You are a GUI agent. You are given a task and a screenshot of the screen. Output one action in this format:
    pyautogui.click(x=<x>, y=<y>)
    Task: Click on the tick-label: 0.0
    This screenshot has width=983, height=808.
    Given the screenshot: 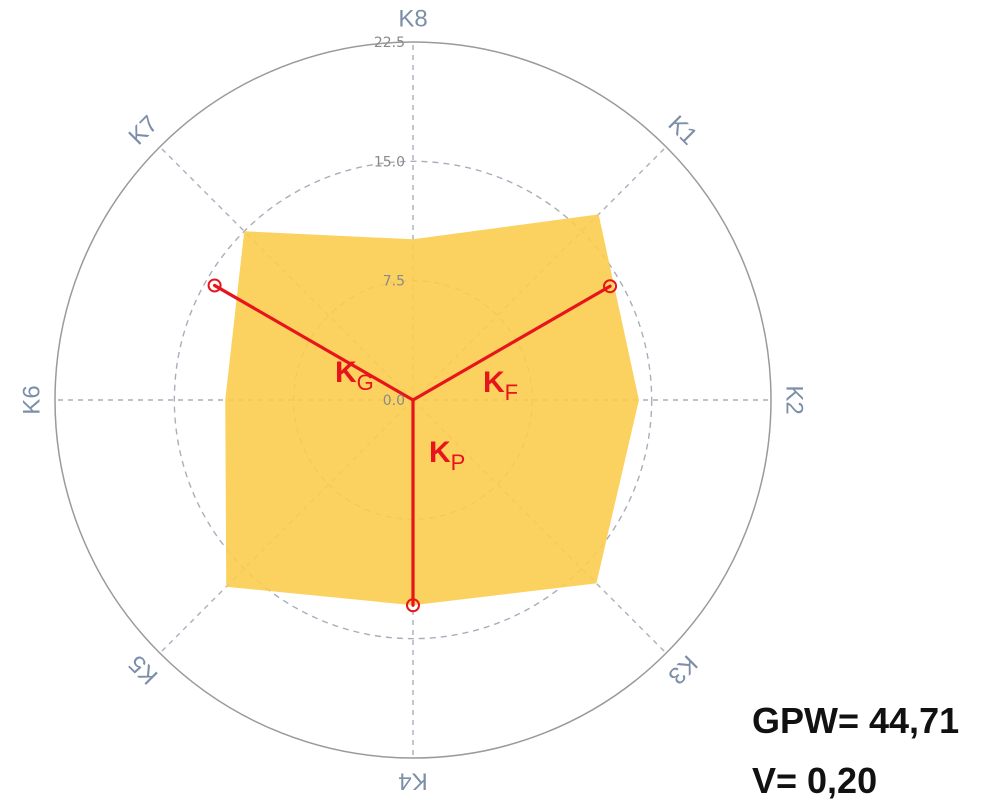 What is the action you would take?
    pyautogui.click(x=394, y=401)
    